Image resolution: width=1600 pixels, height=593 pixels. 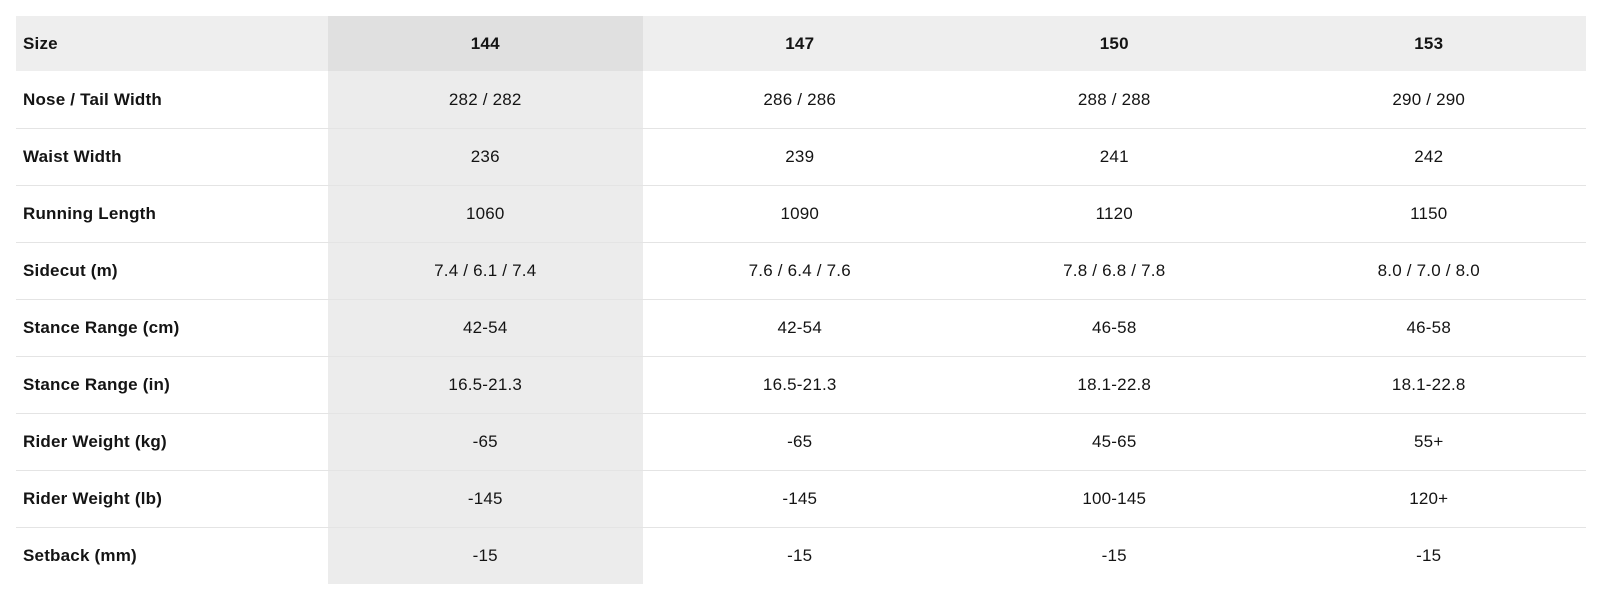 I want to click on spec-value: 282 / 282, so click(x=485, y=99).